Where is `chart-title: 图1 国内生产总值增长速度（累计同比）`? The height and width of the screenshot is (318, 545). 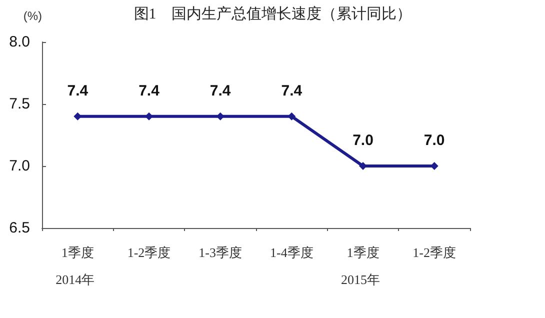 chart-title: 图1 国内生产总值增长速度（累计同比） is located at coordinates (273, 14).